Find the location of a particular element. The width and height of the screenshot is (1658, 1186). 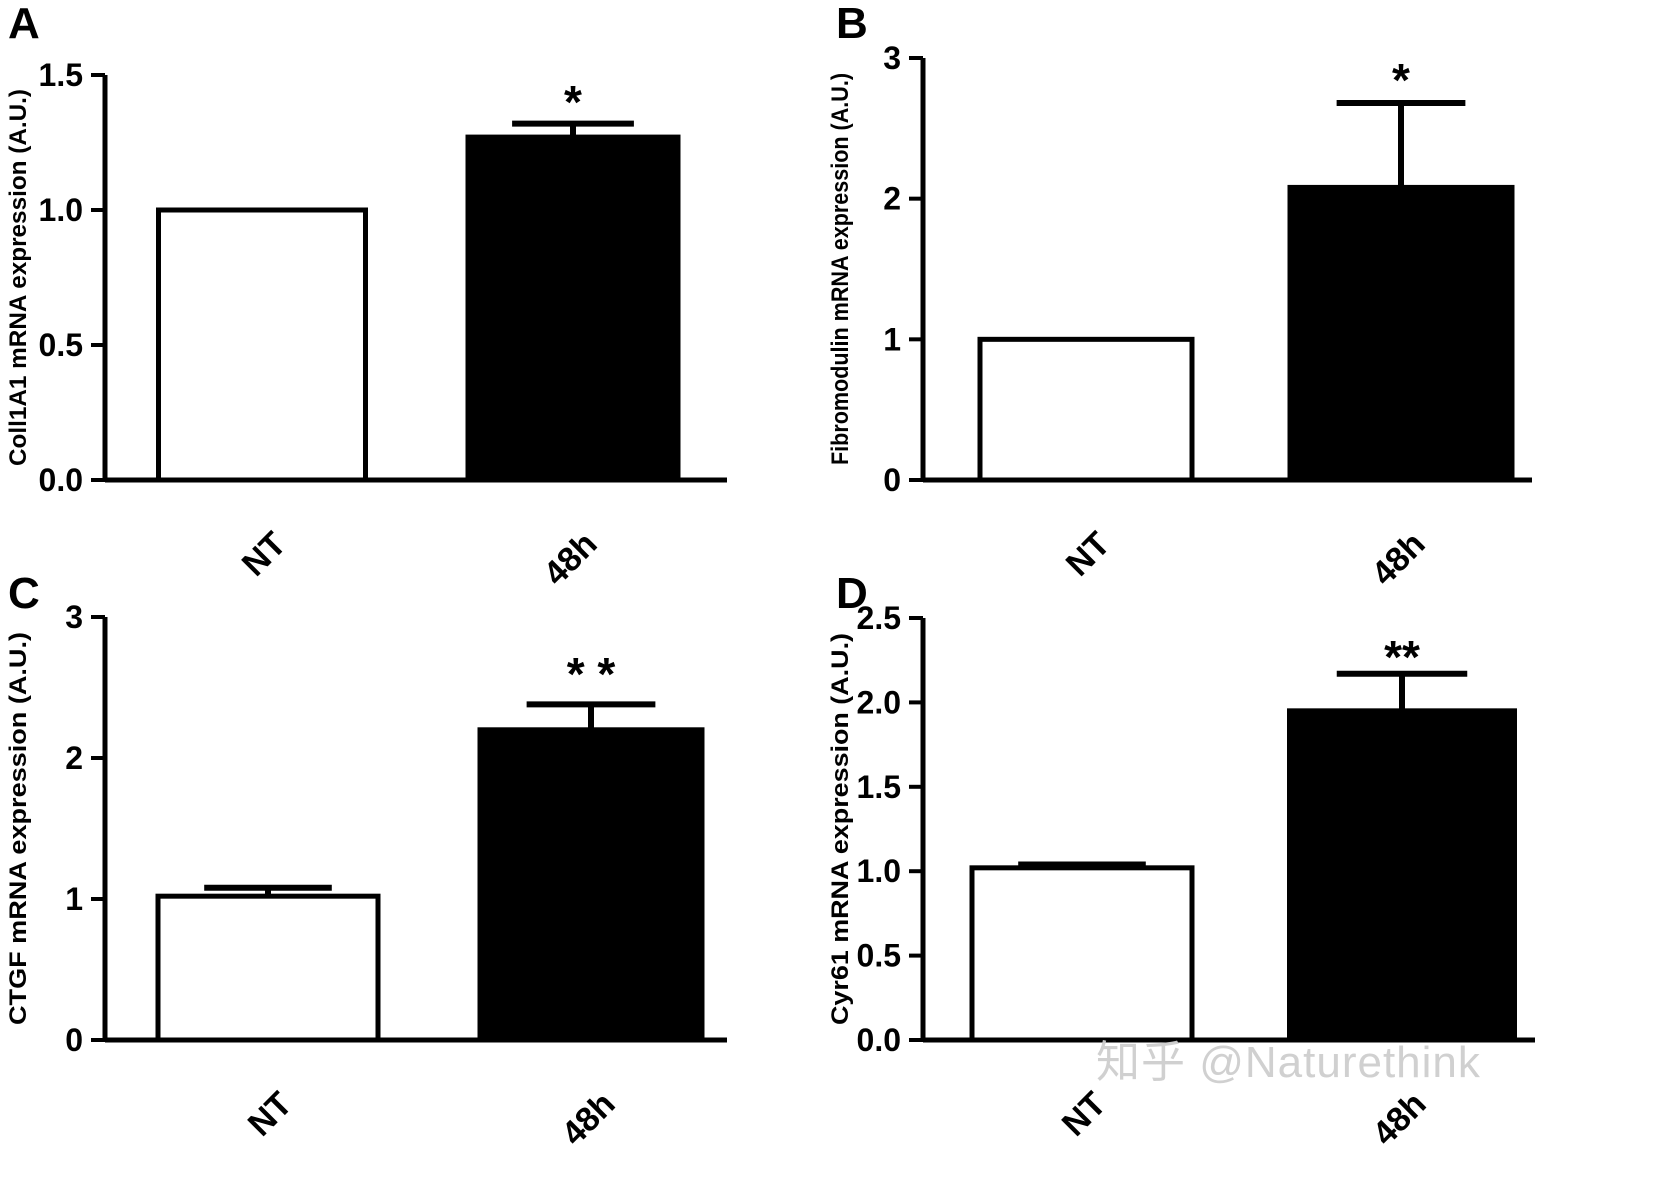

panel-letter: C is located at coordinates (24, 593).